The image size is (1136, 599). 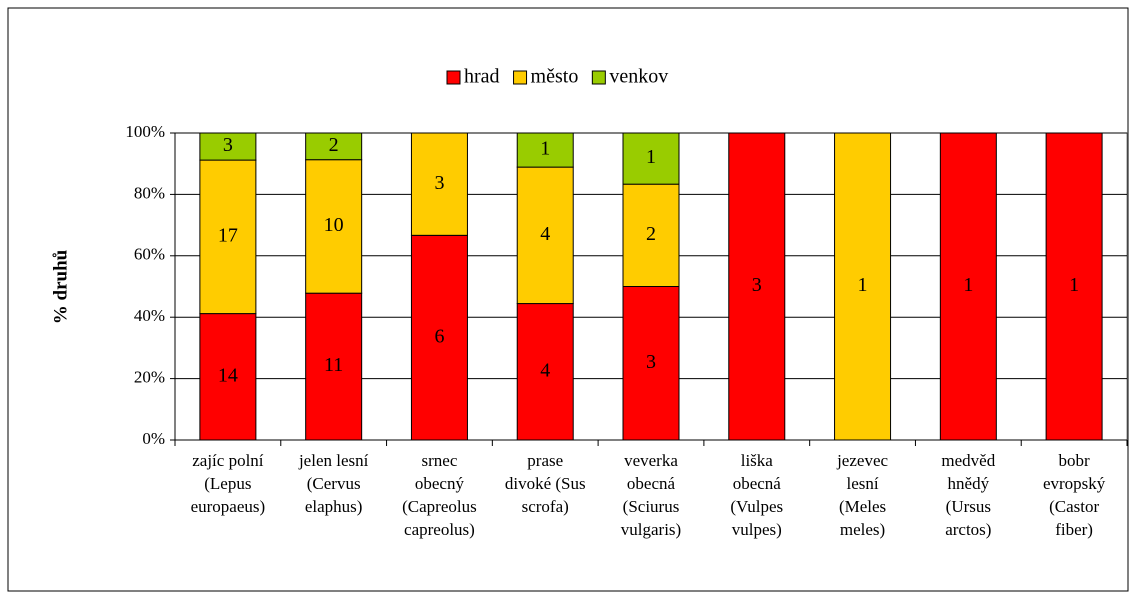 I want to click on x-tick-label: meles), so click(x=862, y=529).